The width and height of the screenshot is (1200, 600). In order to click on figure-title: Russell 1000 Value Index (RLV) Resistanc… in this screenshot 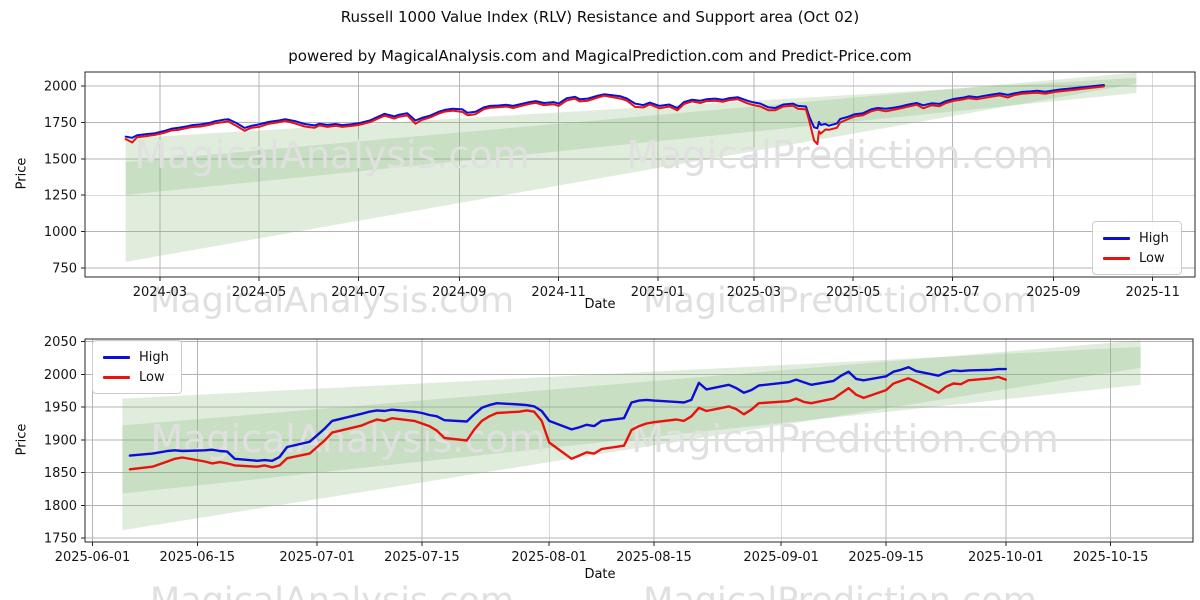, I will do `click(600, 17)`.